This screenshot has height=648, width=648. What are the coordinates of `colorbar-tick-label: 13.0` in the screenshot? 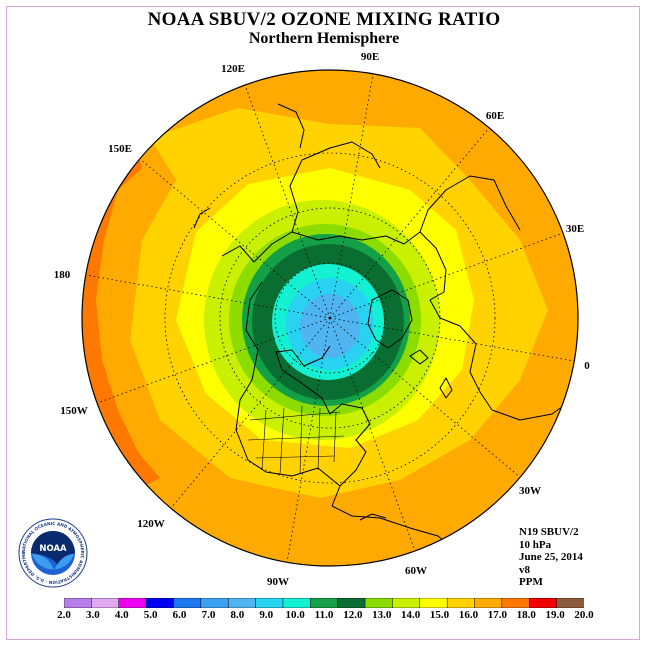 It's located at (382, 615).